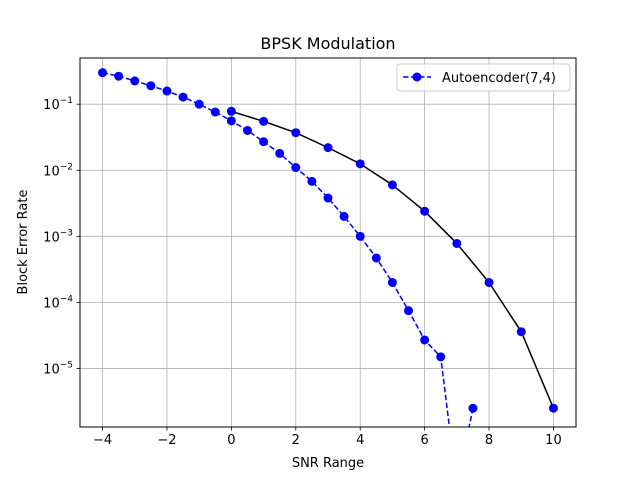 This screenshot has height=480, width=640. I want to click on x-tick-label: 4, so click(360, 440).